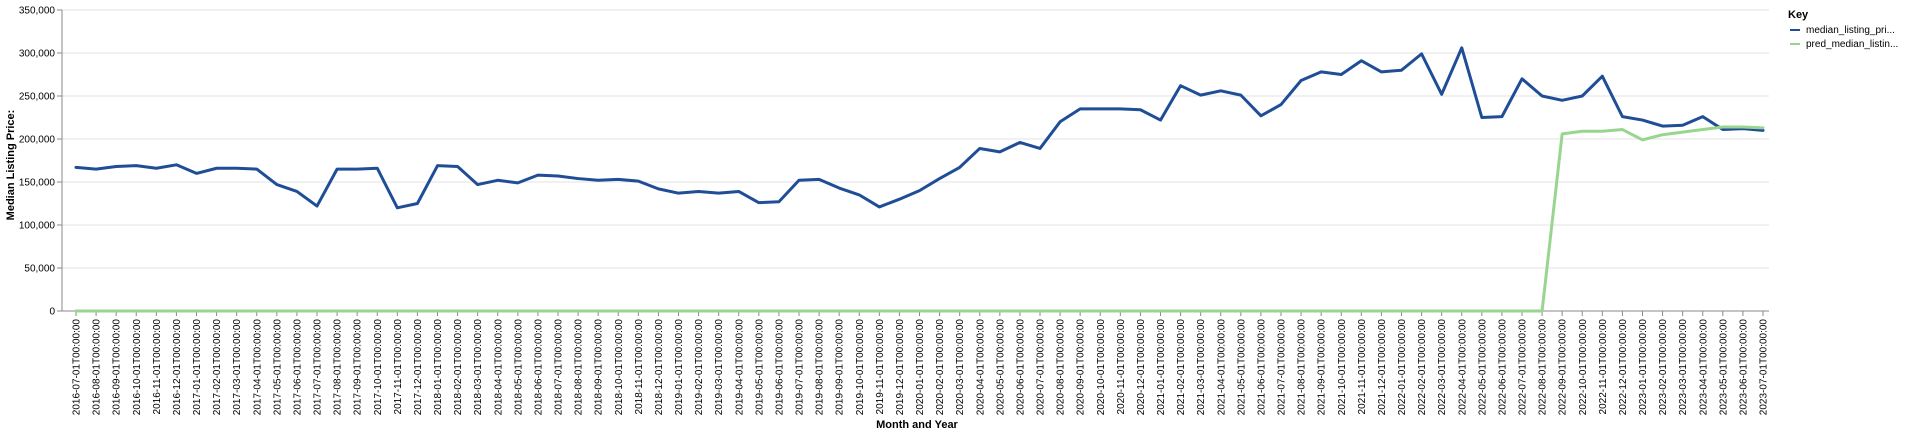  What do you see at coordinates (398, 367) in the screenshot?
I see `x-tick-label: 2017-11-01T00:00:00` at bounding box center [398, 367].